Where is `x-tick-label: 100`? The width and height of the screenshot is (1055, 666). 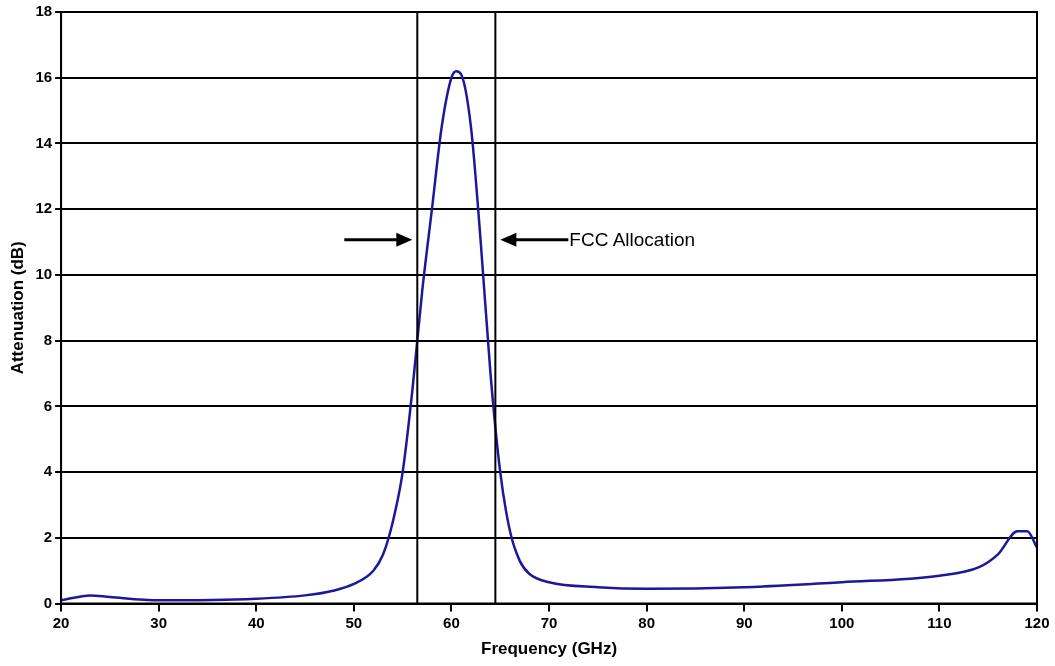 x-tick-label: 100 is located at coordinates (842, 622).